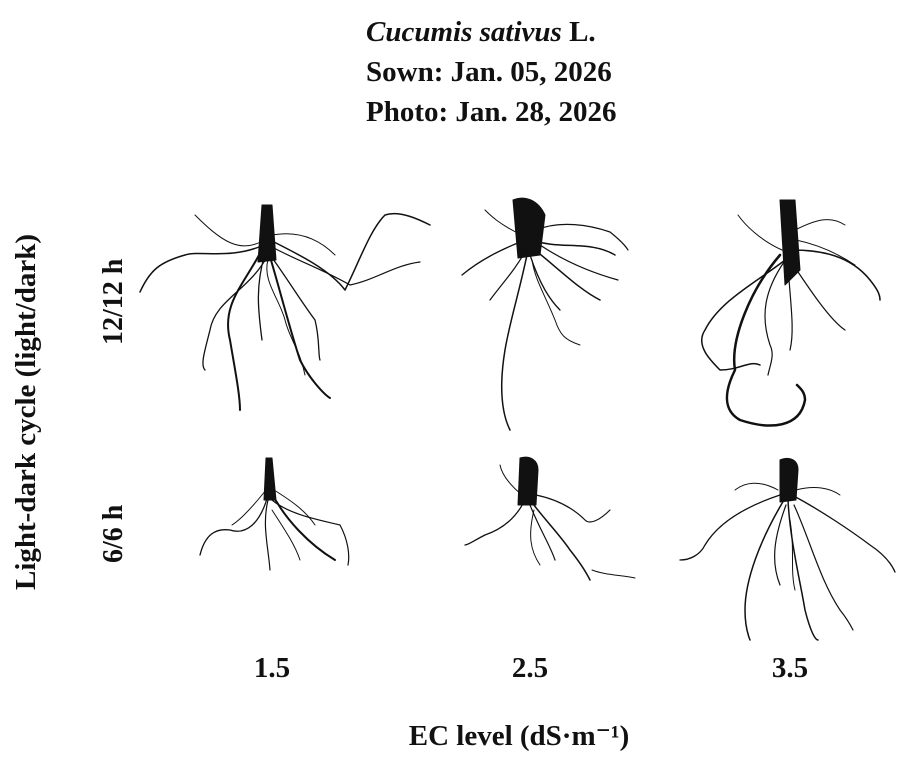 This screenshot has width=921, height=770. What do you see at coordinates (491, 112) in the screenshot?
I see `photo-date: Photo: Jan. 28, 2026` at bounding box center [491, 112].